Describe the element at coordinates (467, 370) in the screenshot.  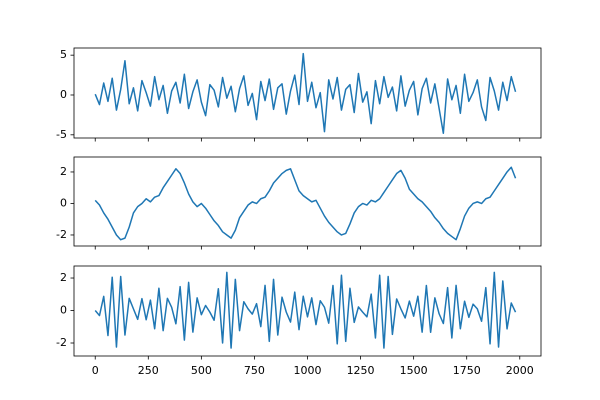
I see `x-tick-label: 1750` at that location.